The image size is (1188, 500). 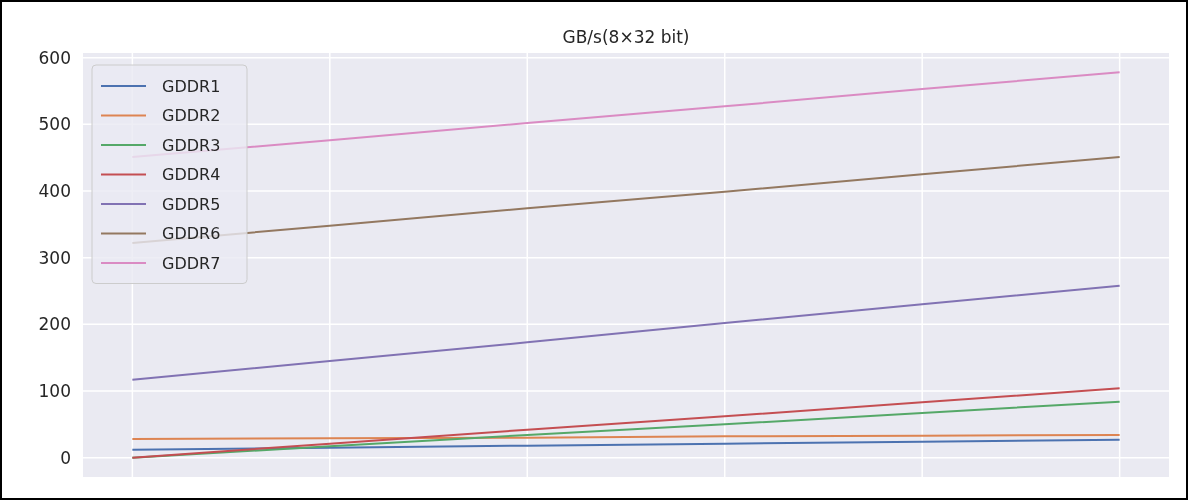 I want to click on y-tick-label: 0, so click(x=65, y=457).